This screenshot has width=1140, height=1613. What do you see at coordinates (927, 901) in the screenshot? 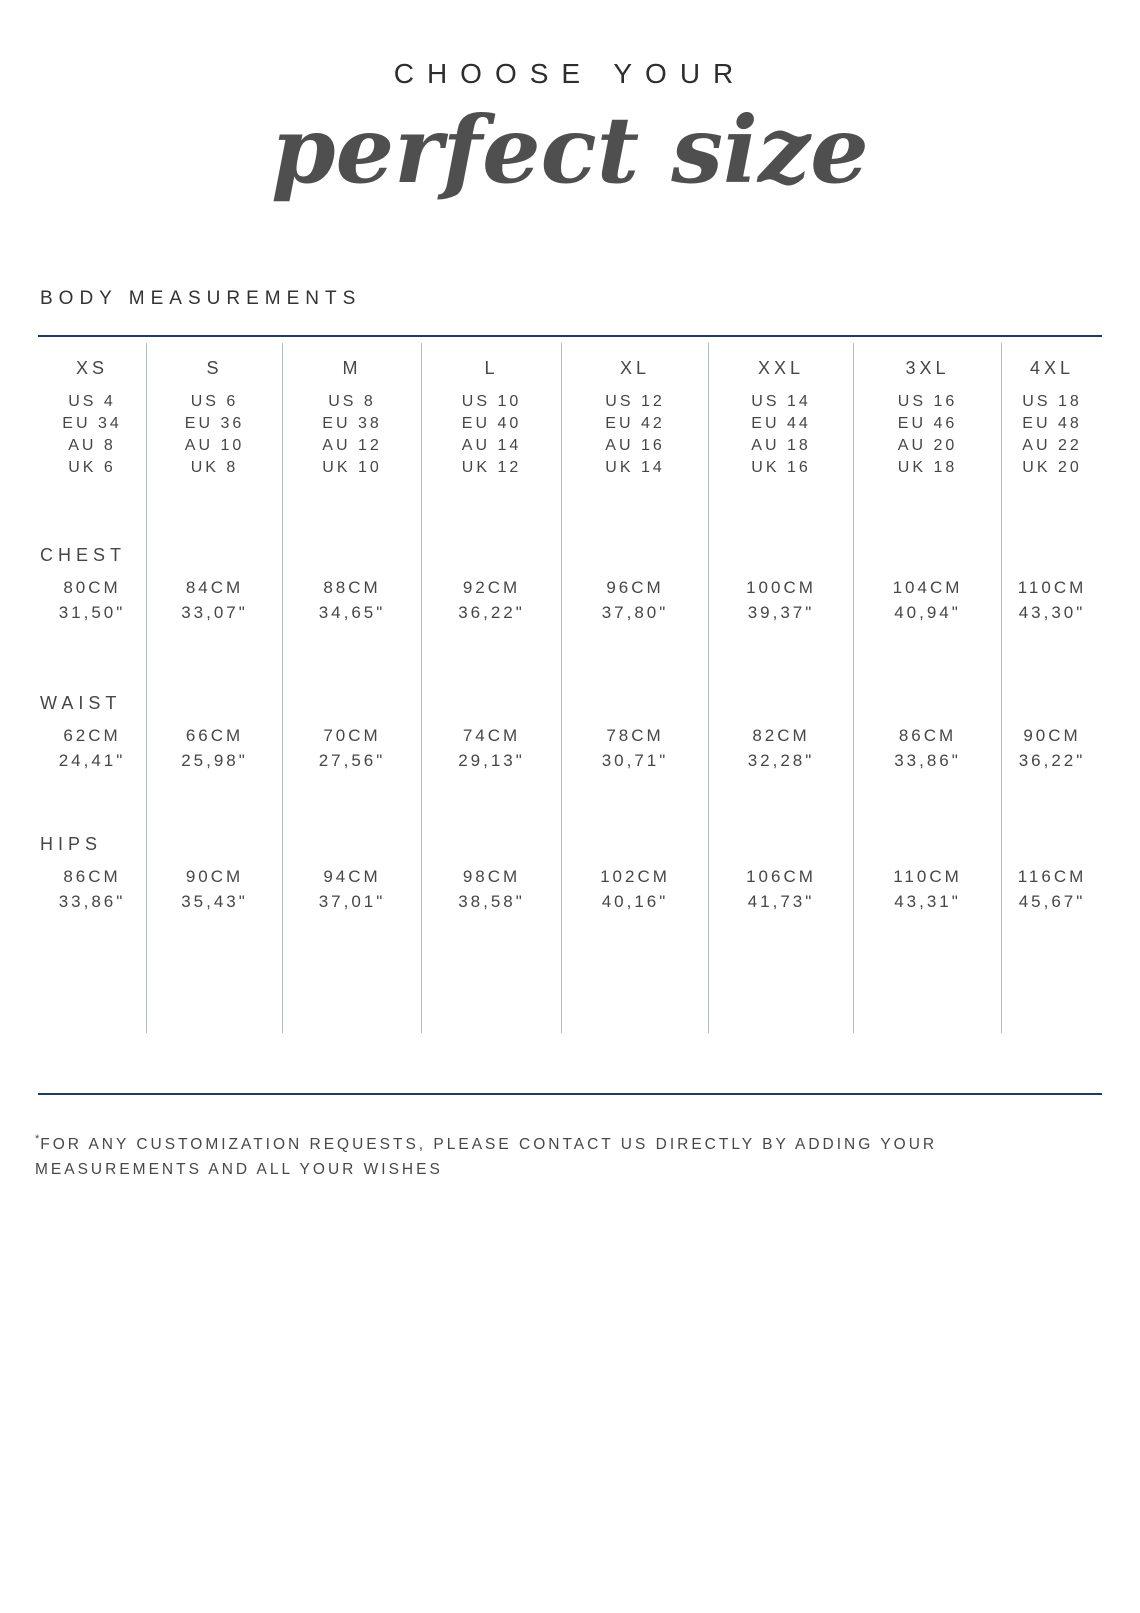
I see `hips-in-value: 43,31"` at bounding box center [927, 901].